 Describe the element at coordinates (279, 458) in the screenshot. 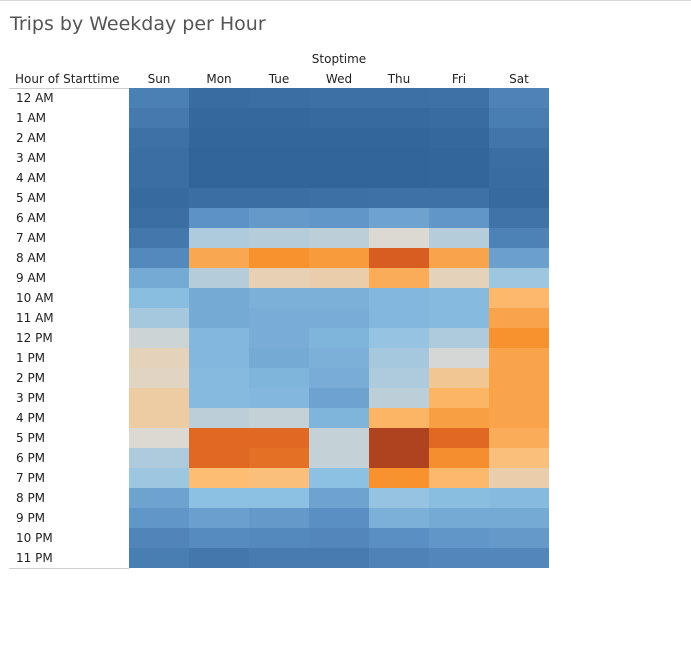

I see `heatmap-cell-tue-6-pm` at that location.